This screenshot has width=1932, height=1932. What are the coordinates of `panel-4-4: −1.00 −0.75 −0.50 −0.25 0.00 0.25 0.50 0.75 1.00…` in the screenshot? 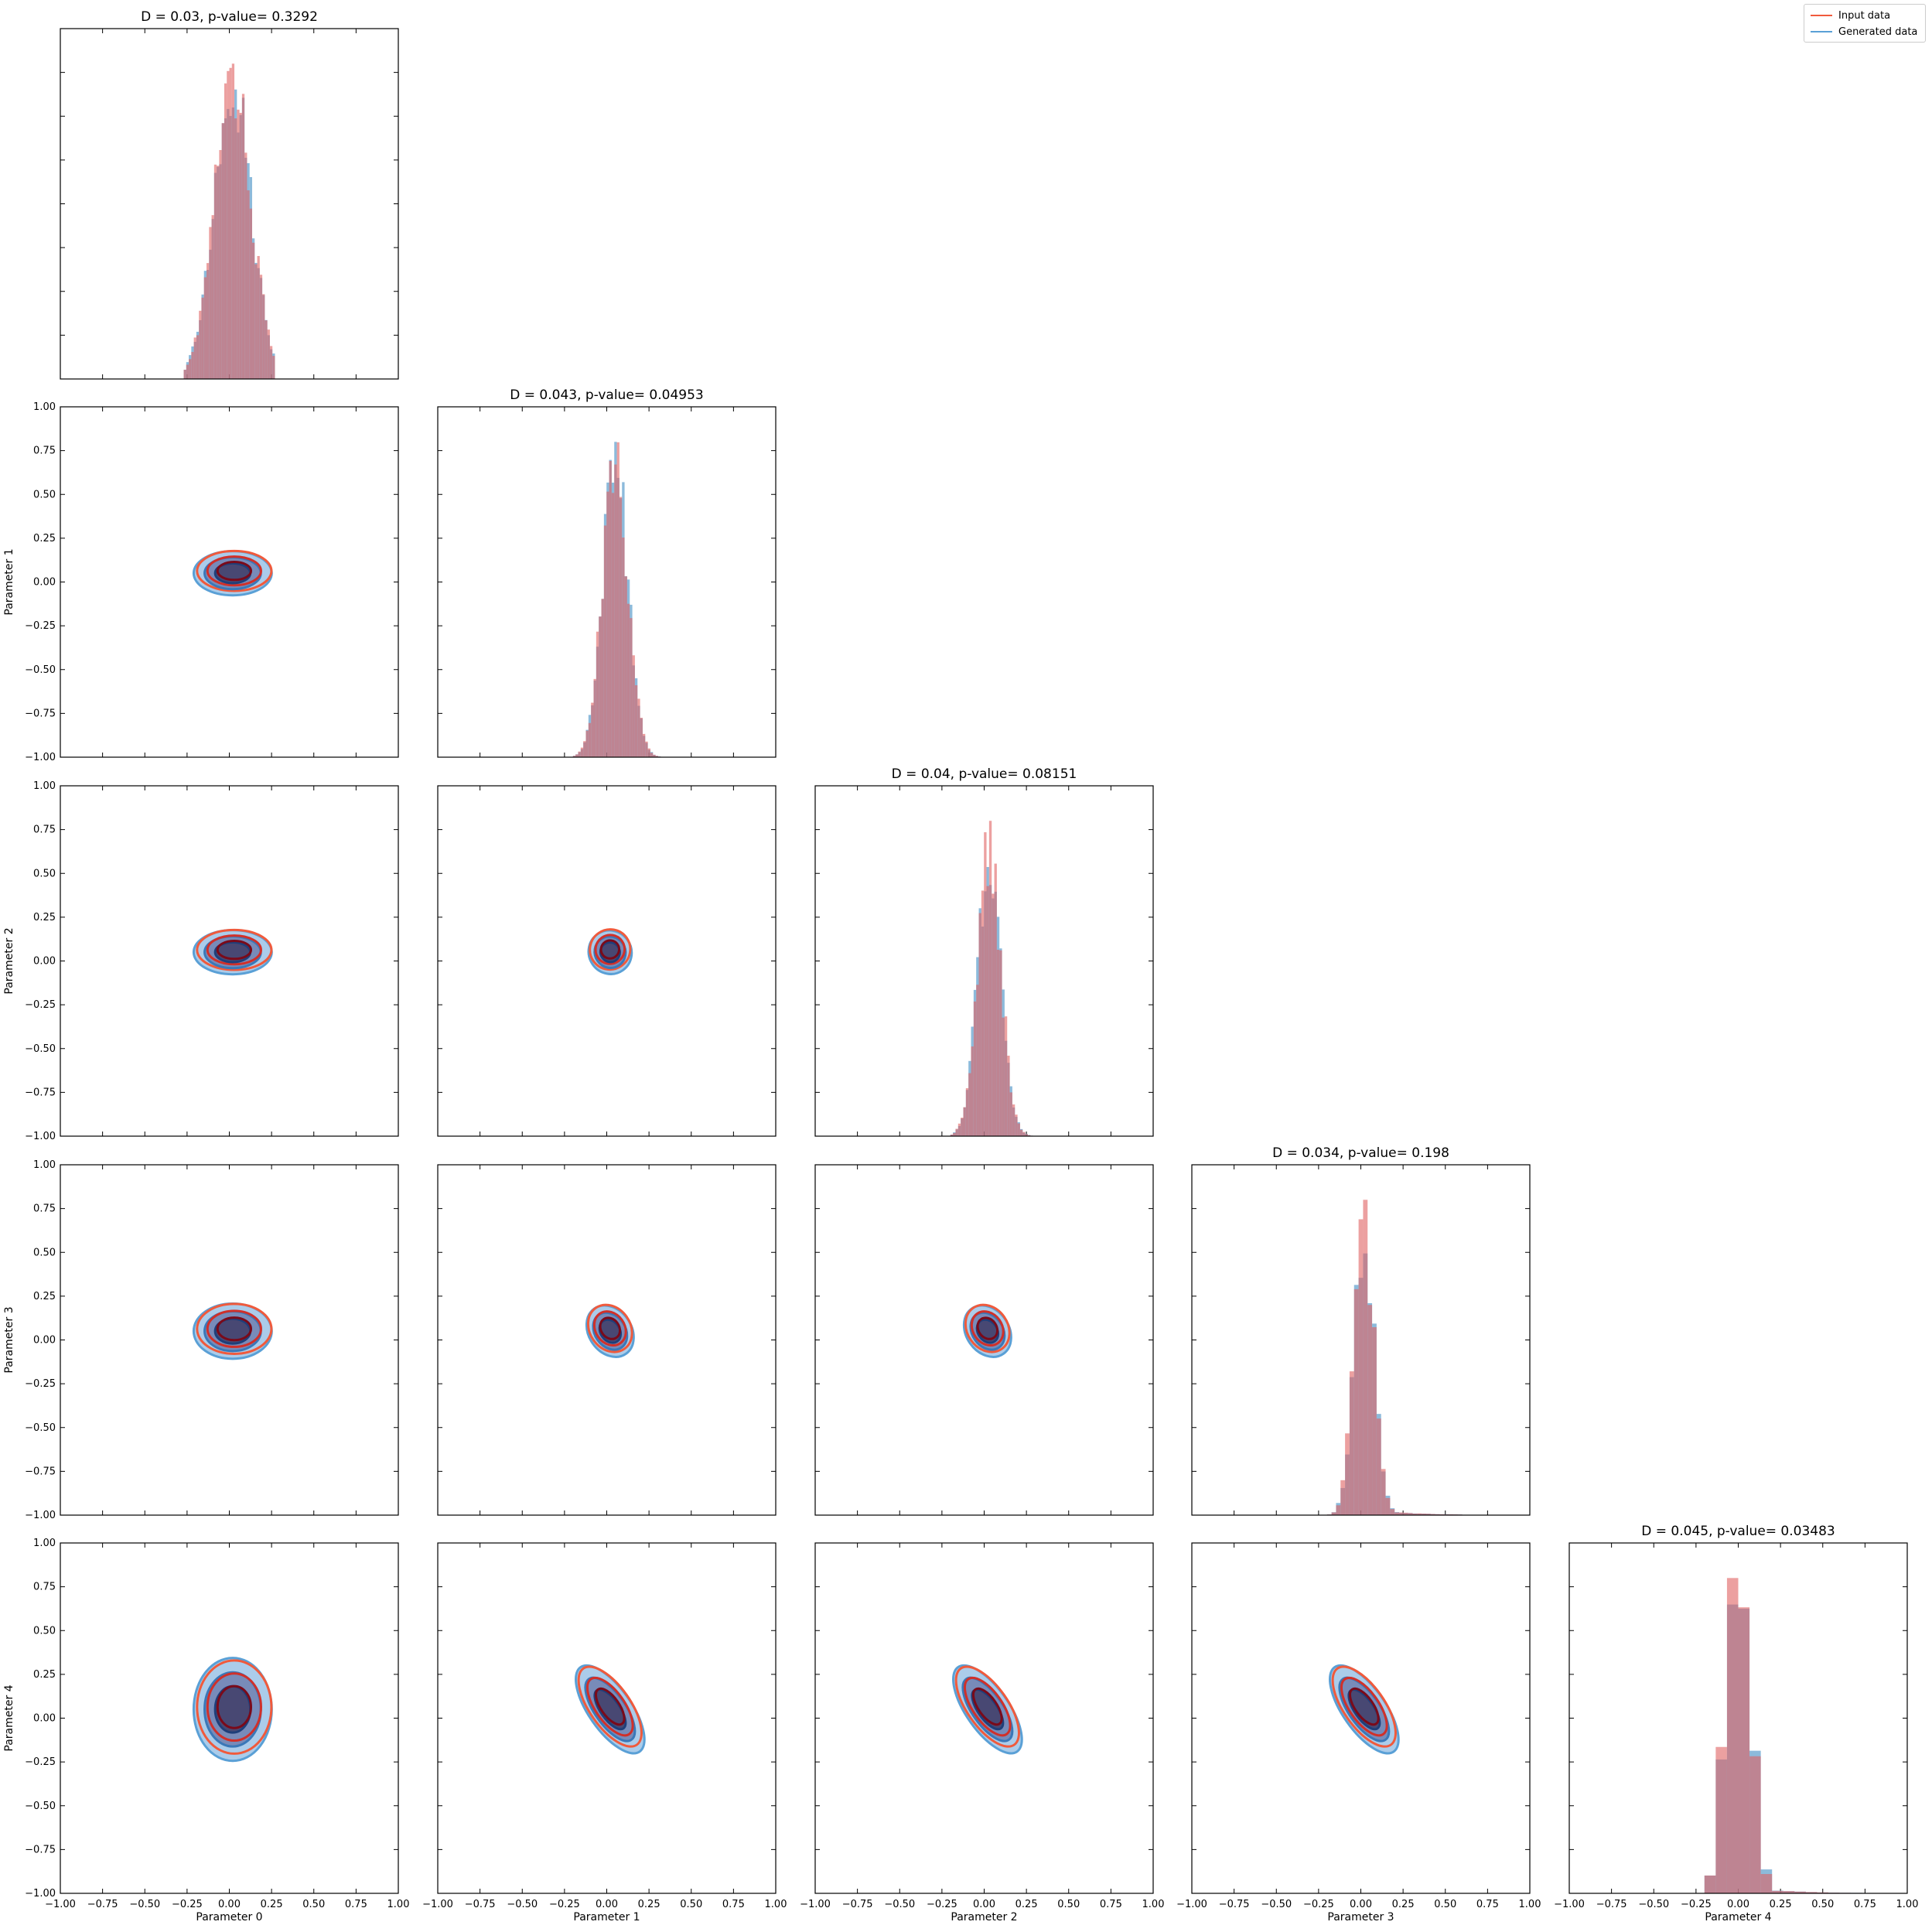 It's located at (1736, 1723).